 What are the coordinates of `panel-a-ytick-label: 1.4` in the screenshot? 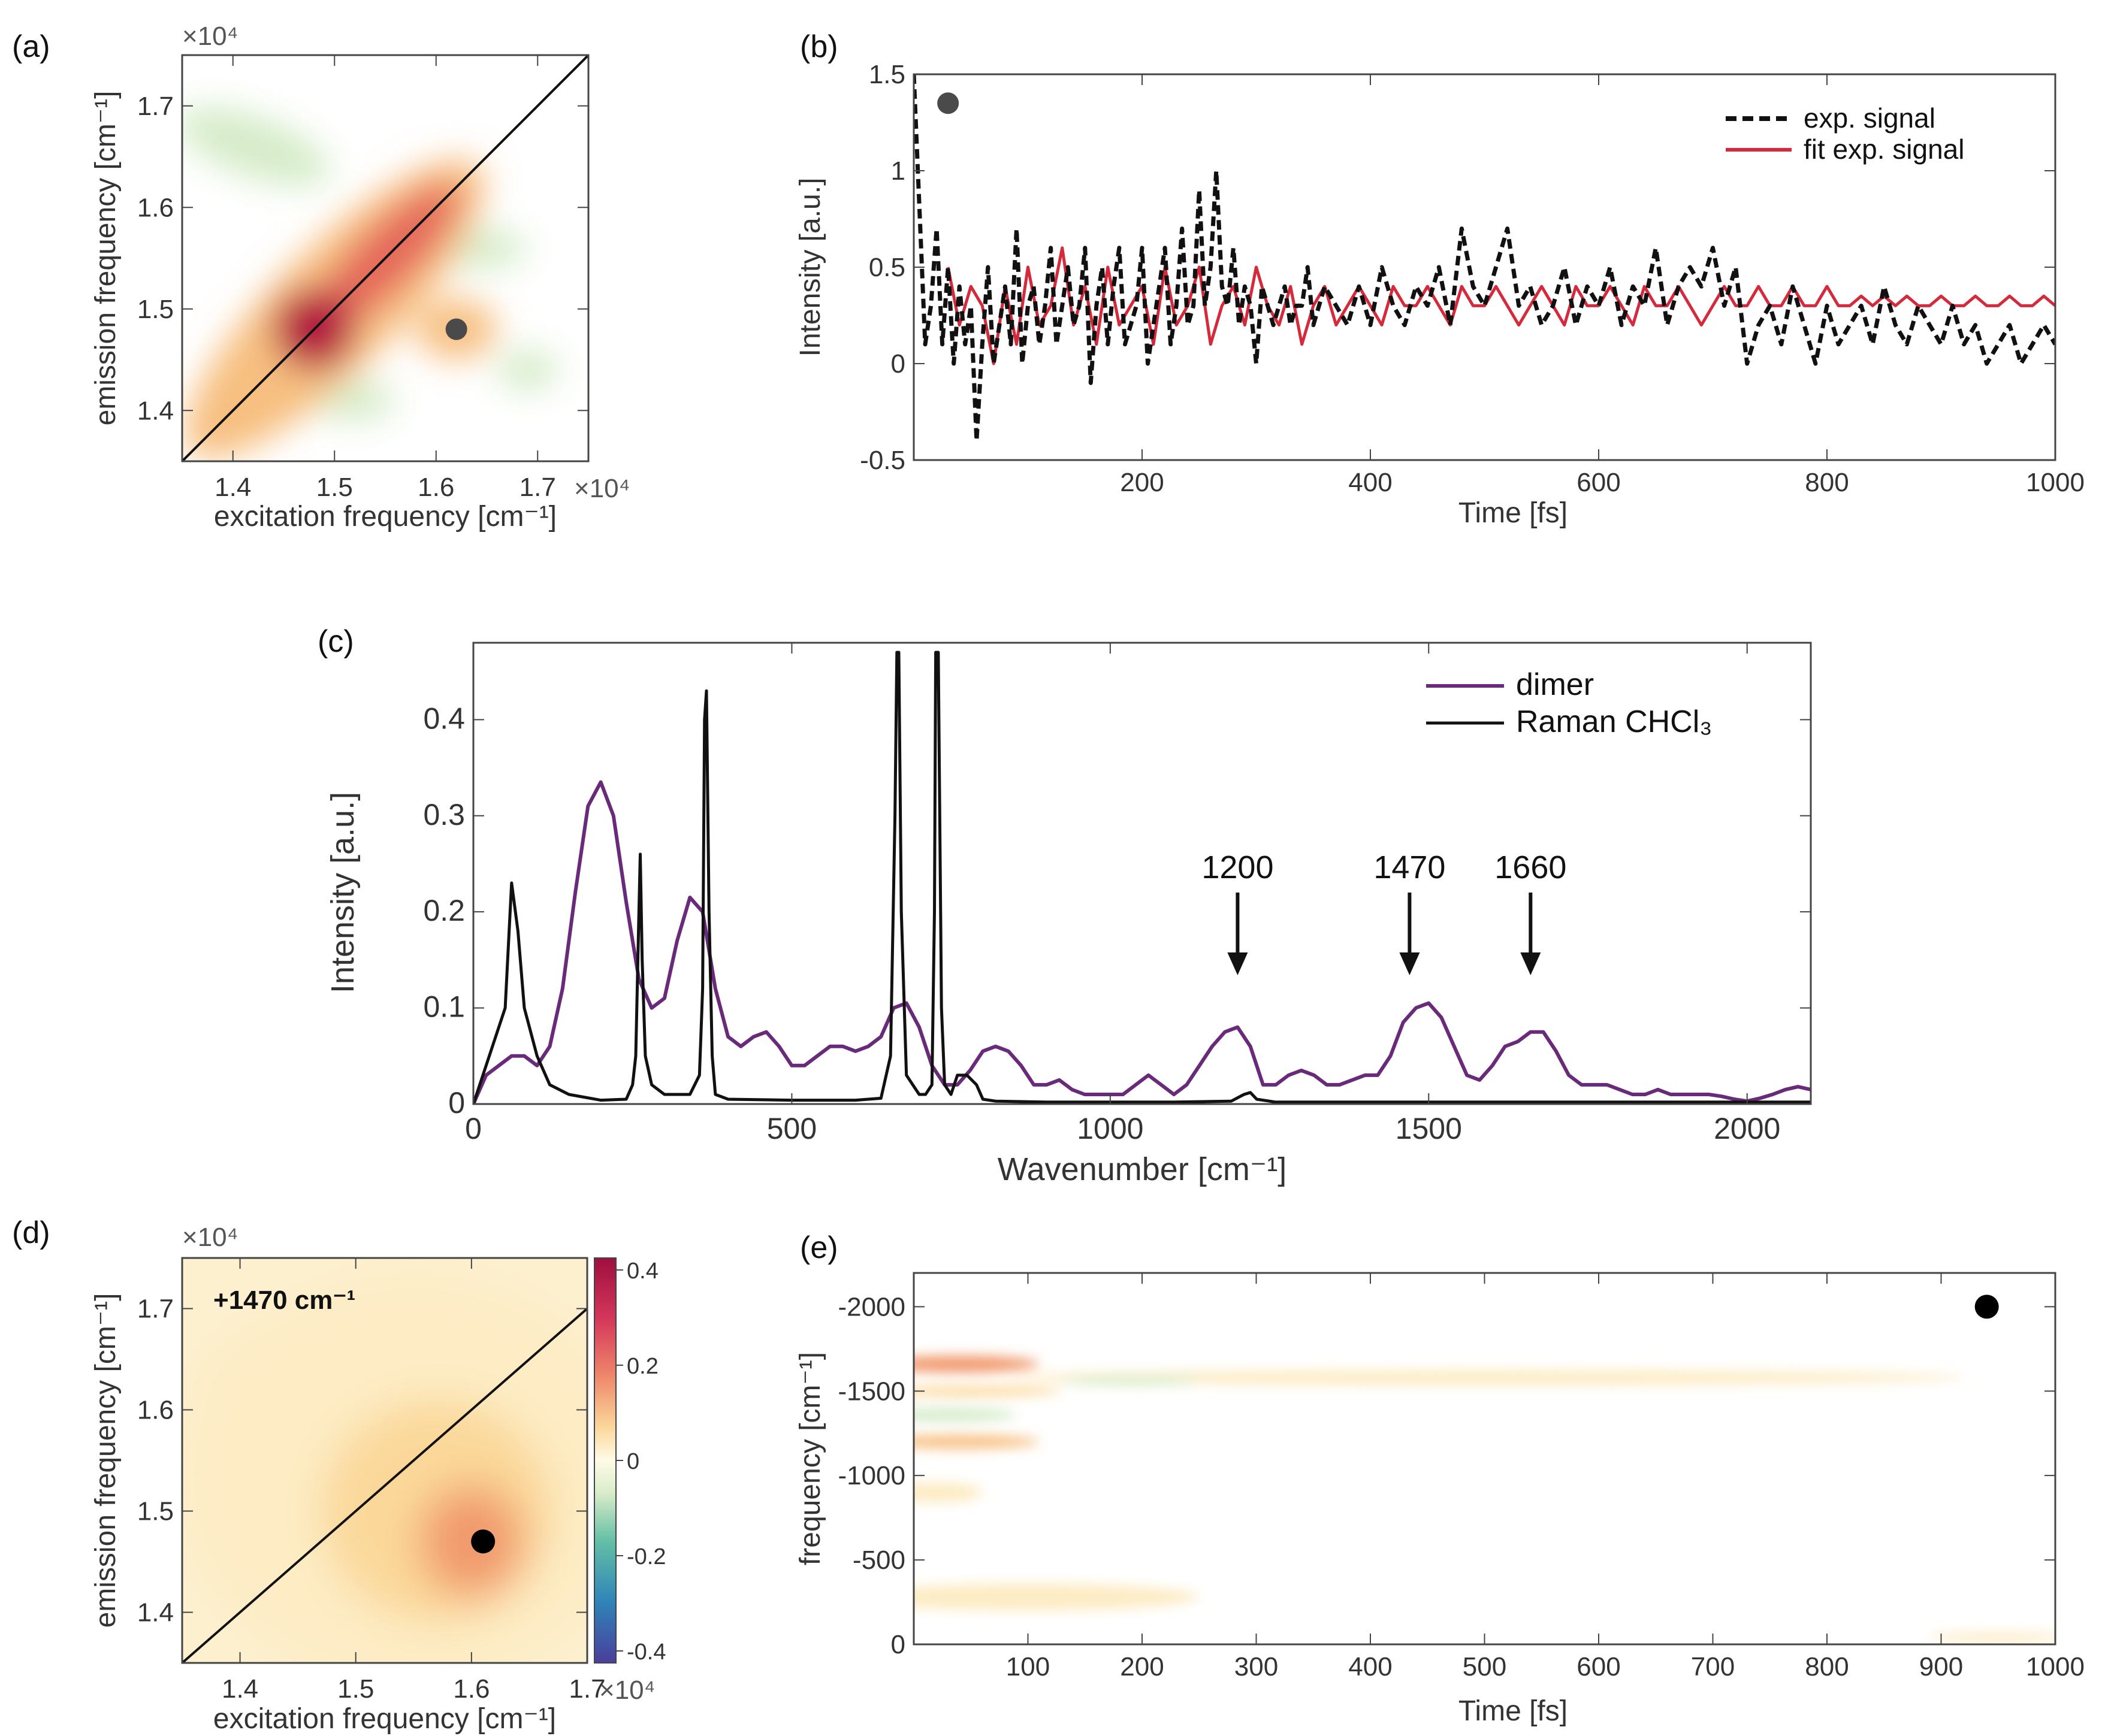 It's located at (155, 410).